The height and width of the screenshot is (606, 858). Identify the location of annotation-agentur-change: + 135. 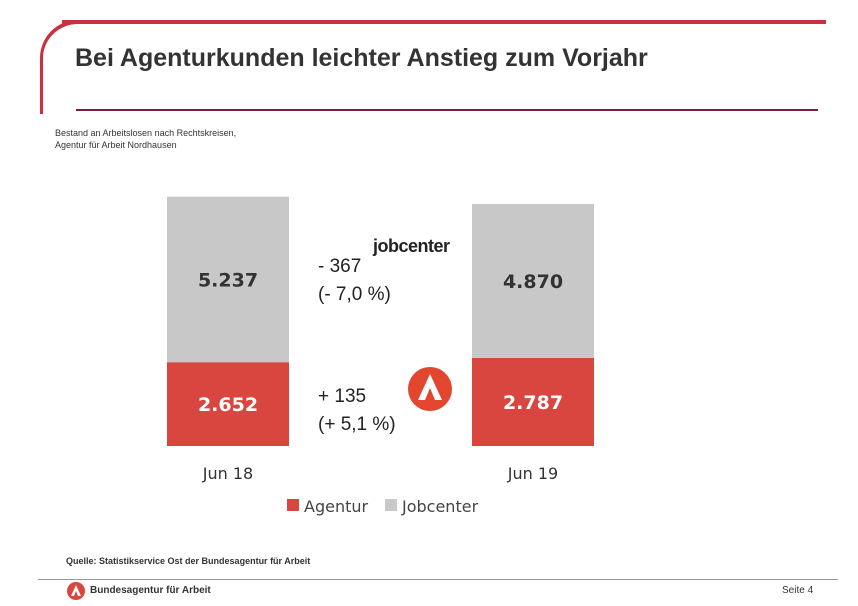
(342, 396).